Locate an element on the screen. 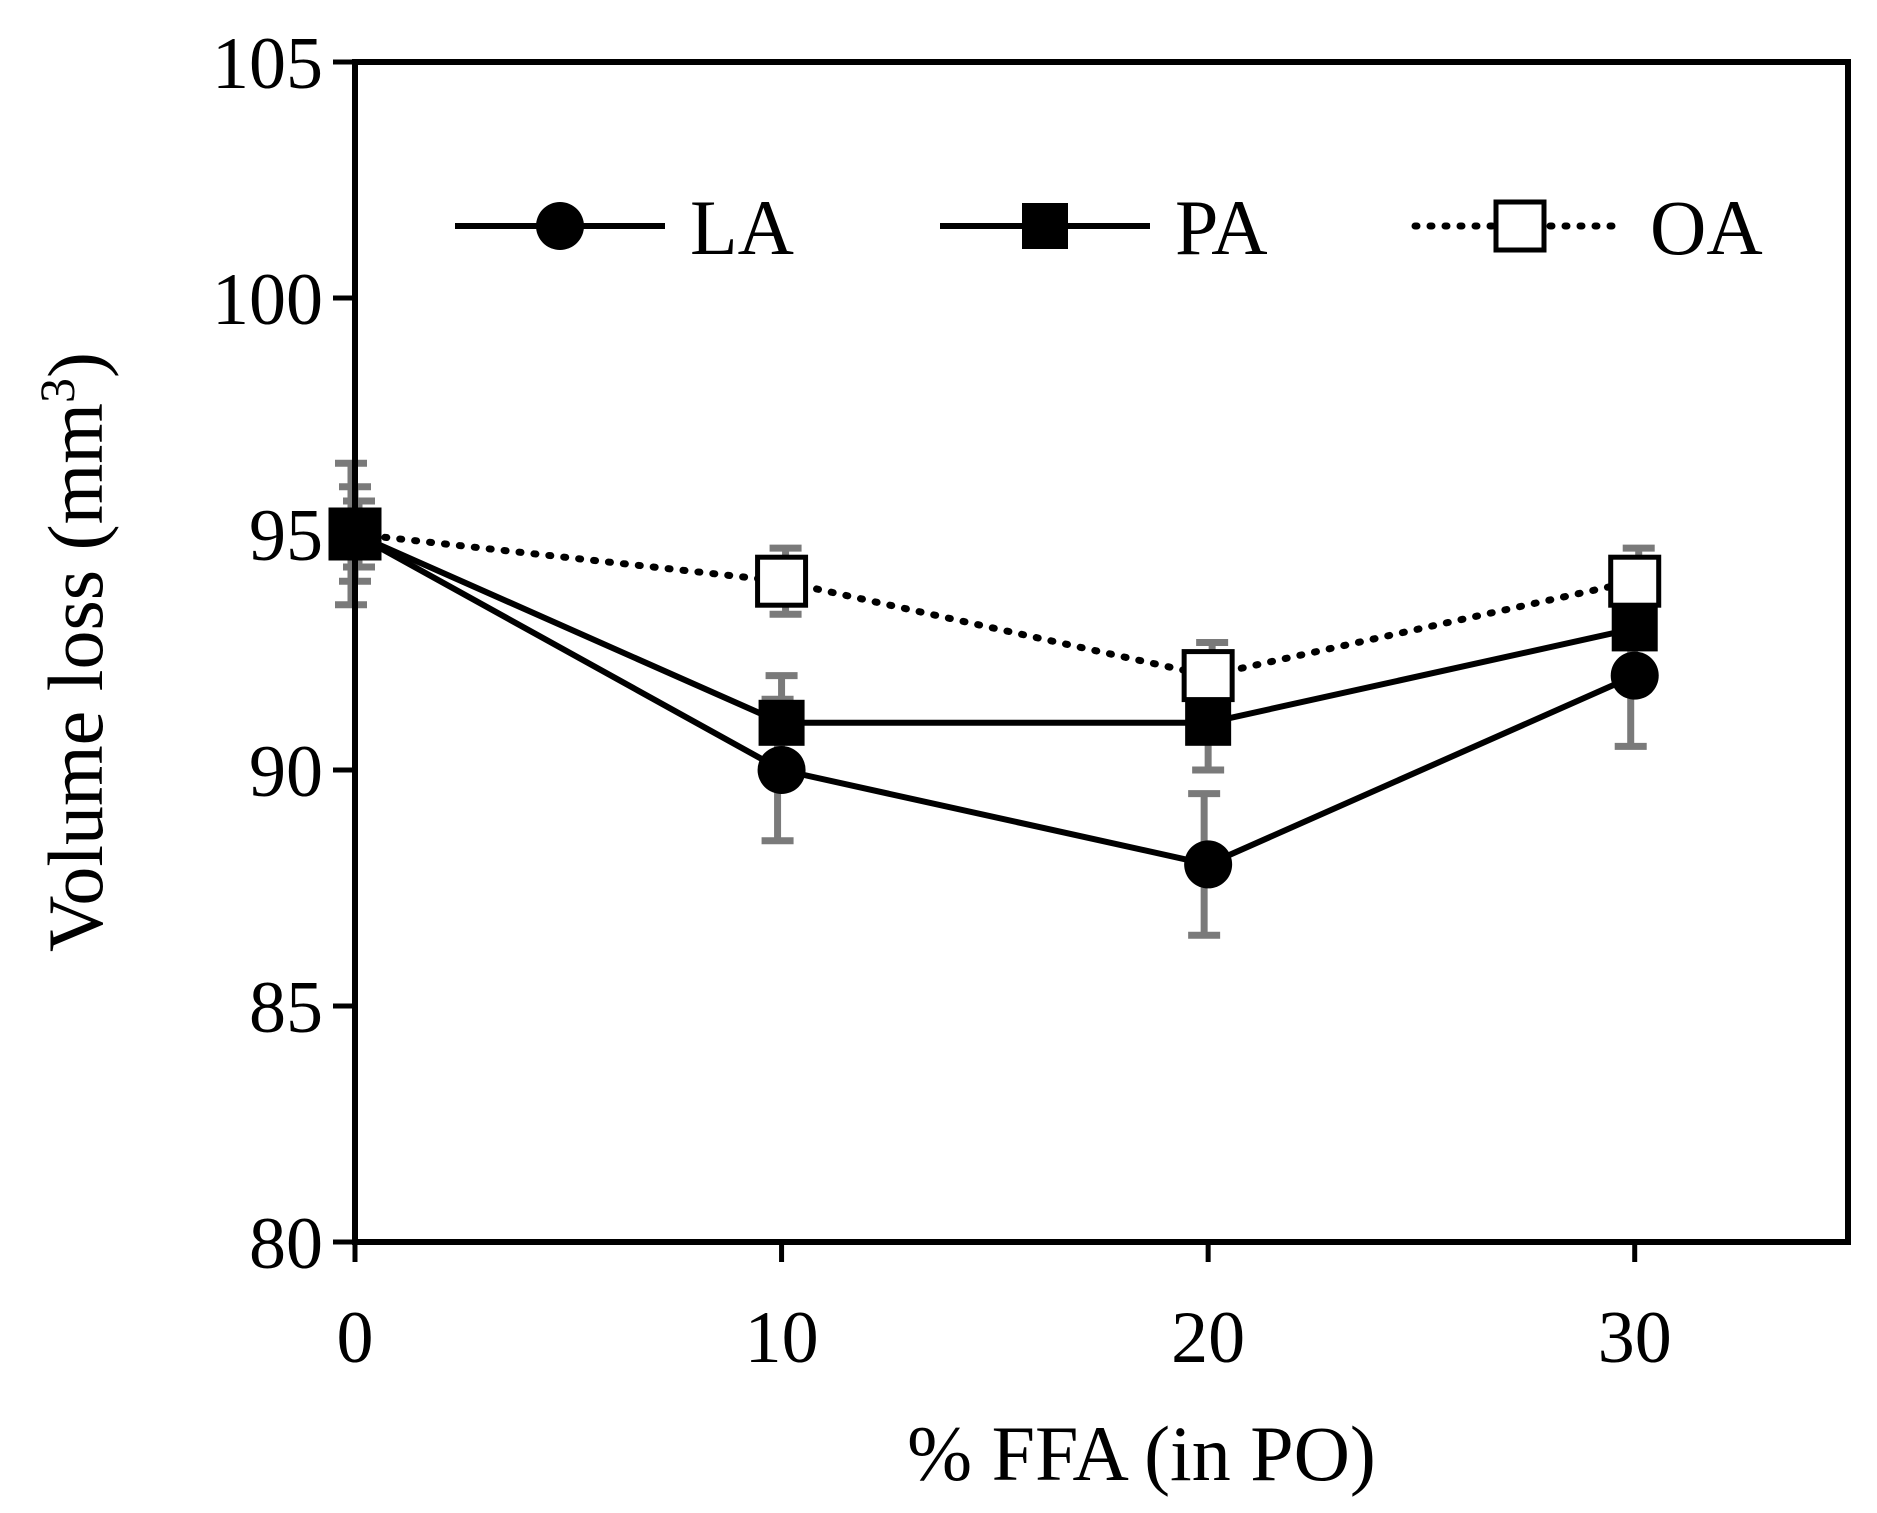 The height and width of the screenshot is (1513, 1877). x-tick-label: 0 is located at coordinates (355, 1338).